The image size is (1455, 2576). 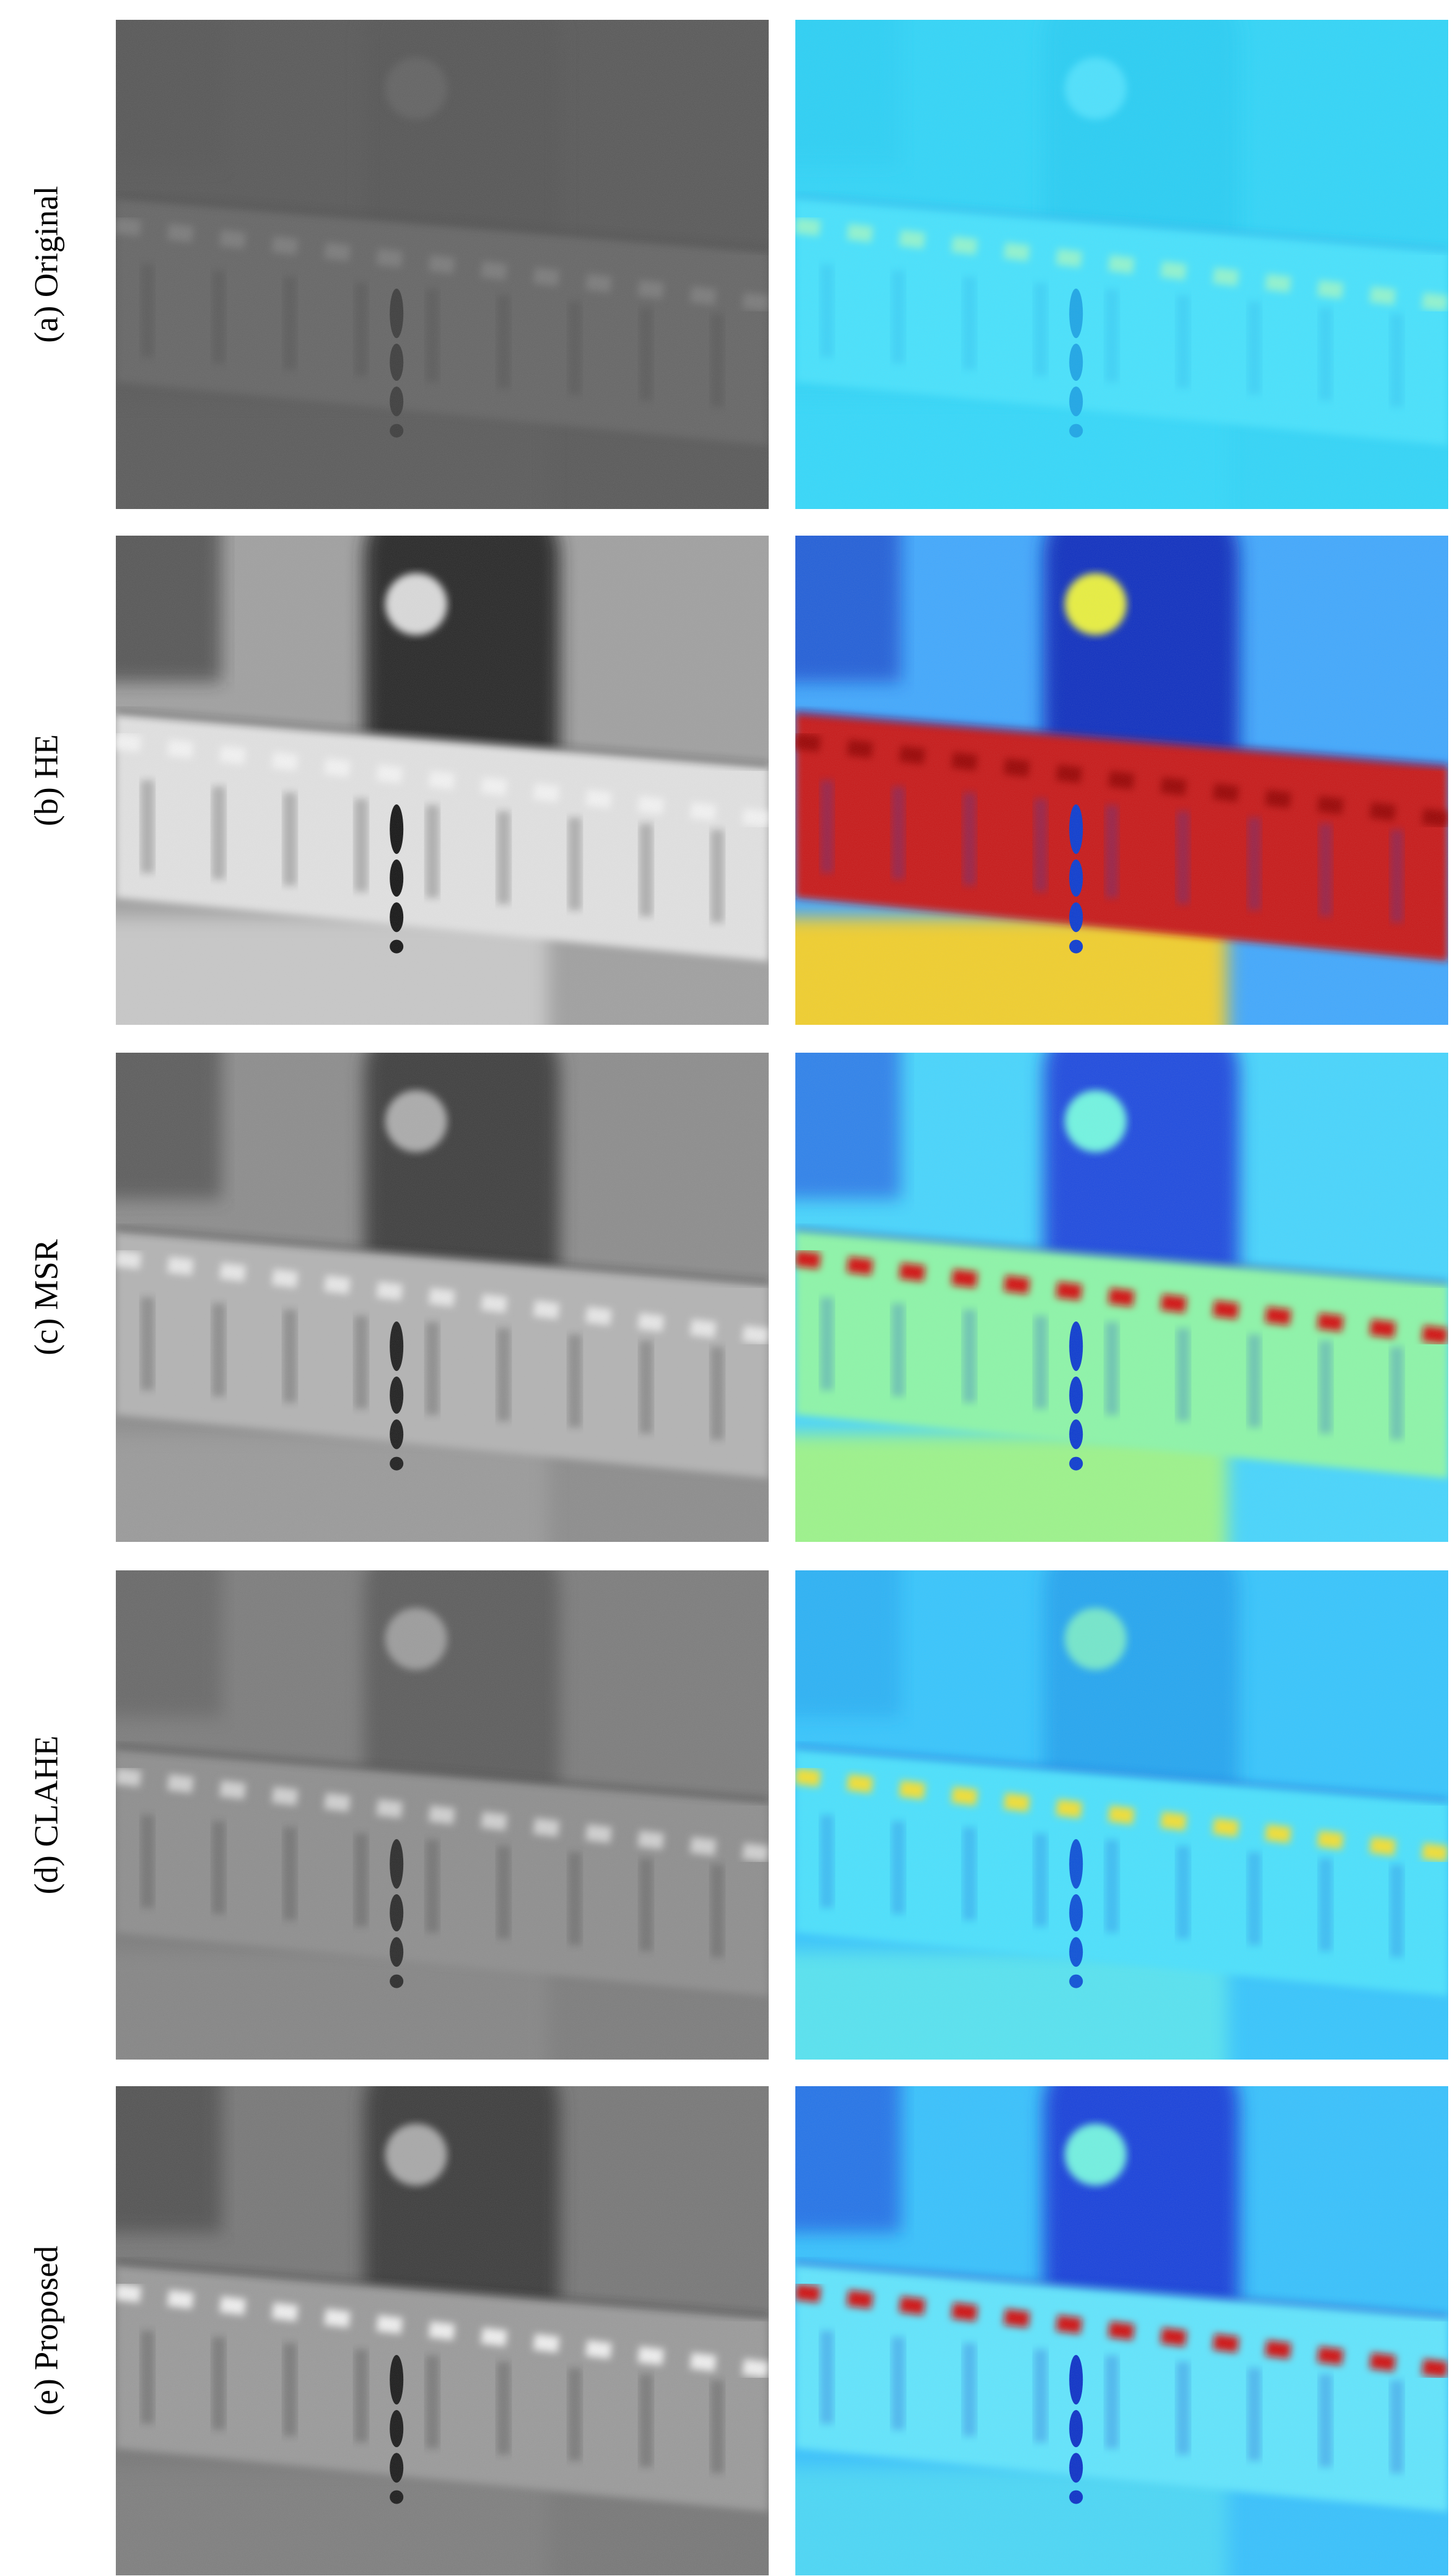 What do you see at coordinates (45, 2331) in the screenshot?
I see `row-label: (e) Proposed` at bounding box center [45, 2331].